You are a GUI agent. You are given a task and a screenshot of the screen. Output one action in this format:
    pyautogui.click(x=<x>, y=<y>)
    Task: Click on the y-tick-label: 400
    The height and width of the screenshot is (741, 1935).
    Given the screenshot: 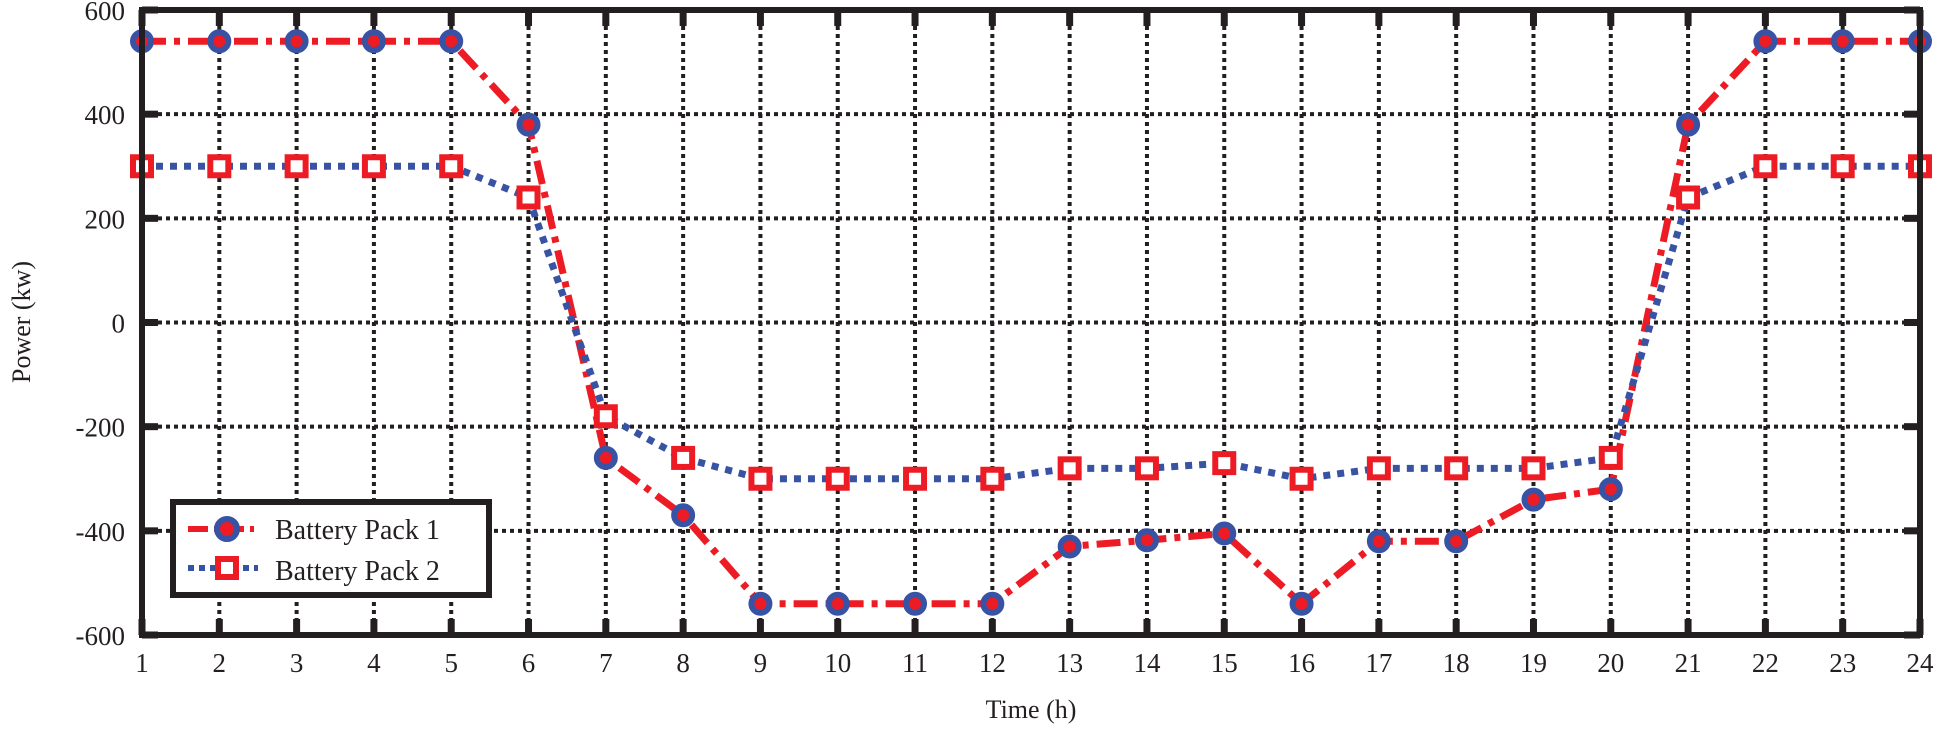 What is the action you would take?
    pyautogui.click(x=105, y=115)
    